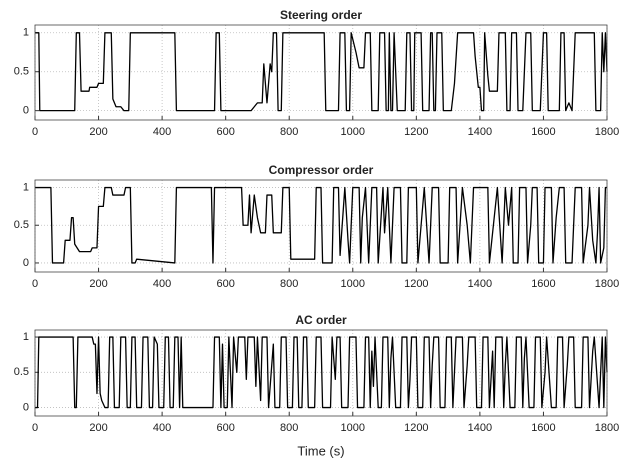  What do you see at coordinates (321, 15) in the screenshot?
I see `subplot-title: Steering order` at bounding box center [321, 15].